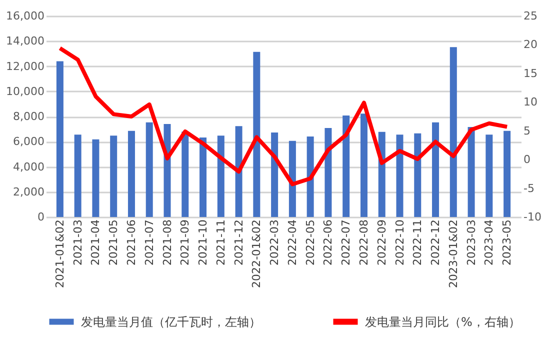  I want to click on x-tick-label: 2022-09, so click(381, 243).